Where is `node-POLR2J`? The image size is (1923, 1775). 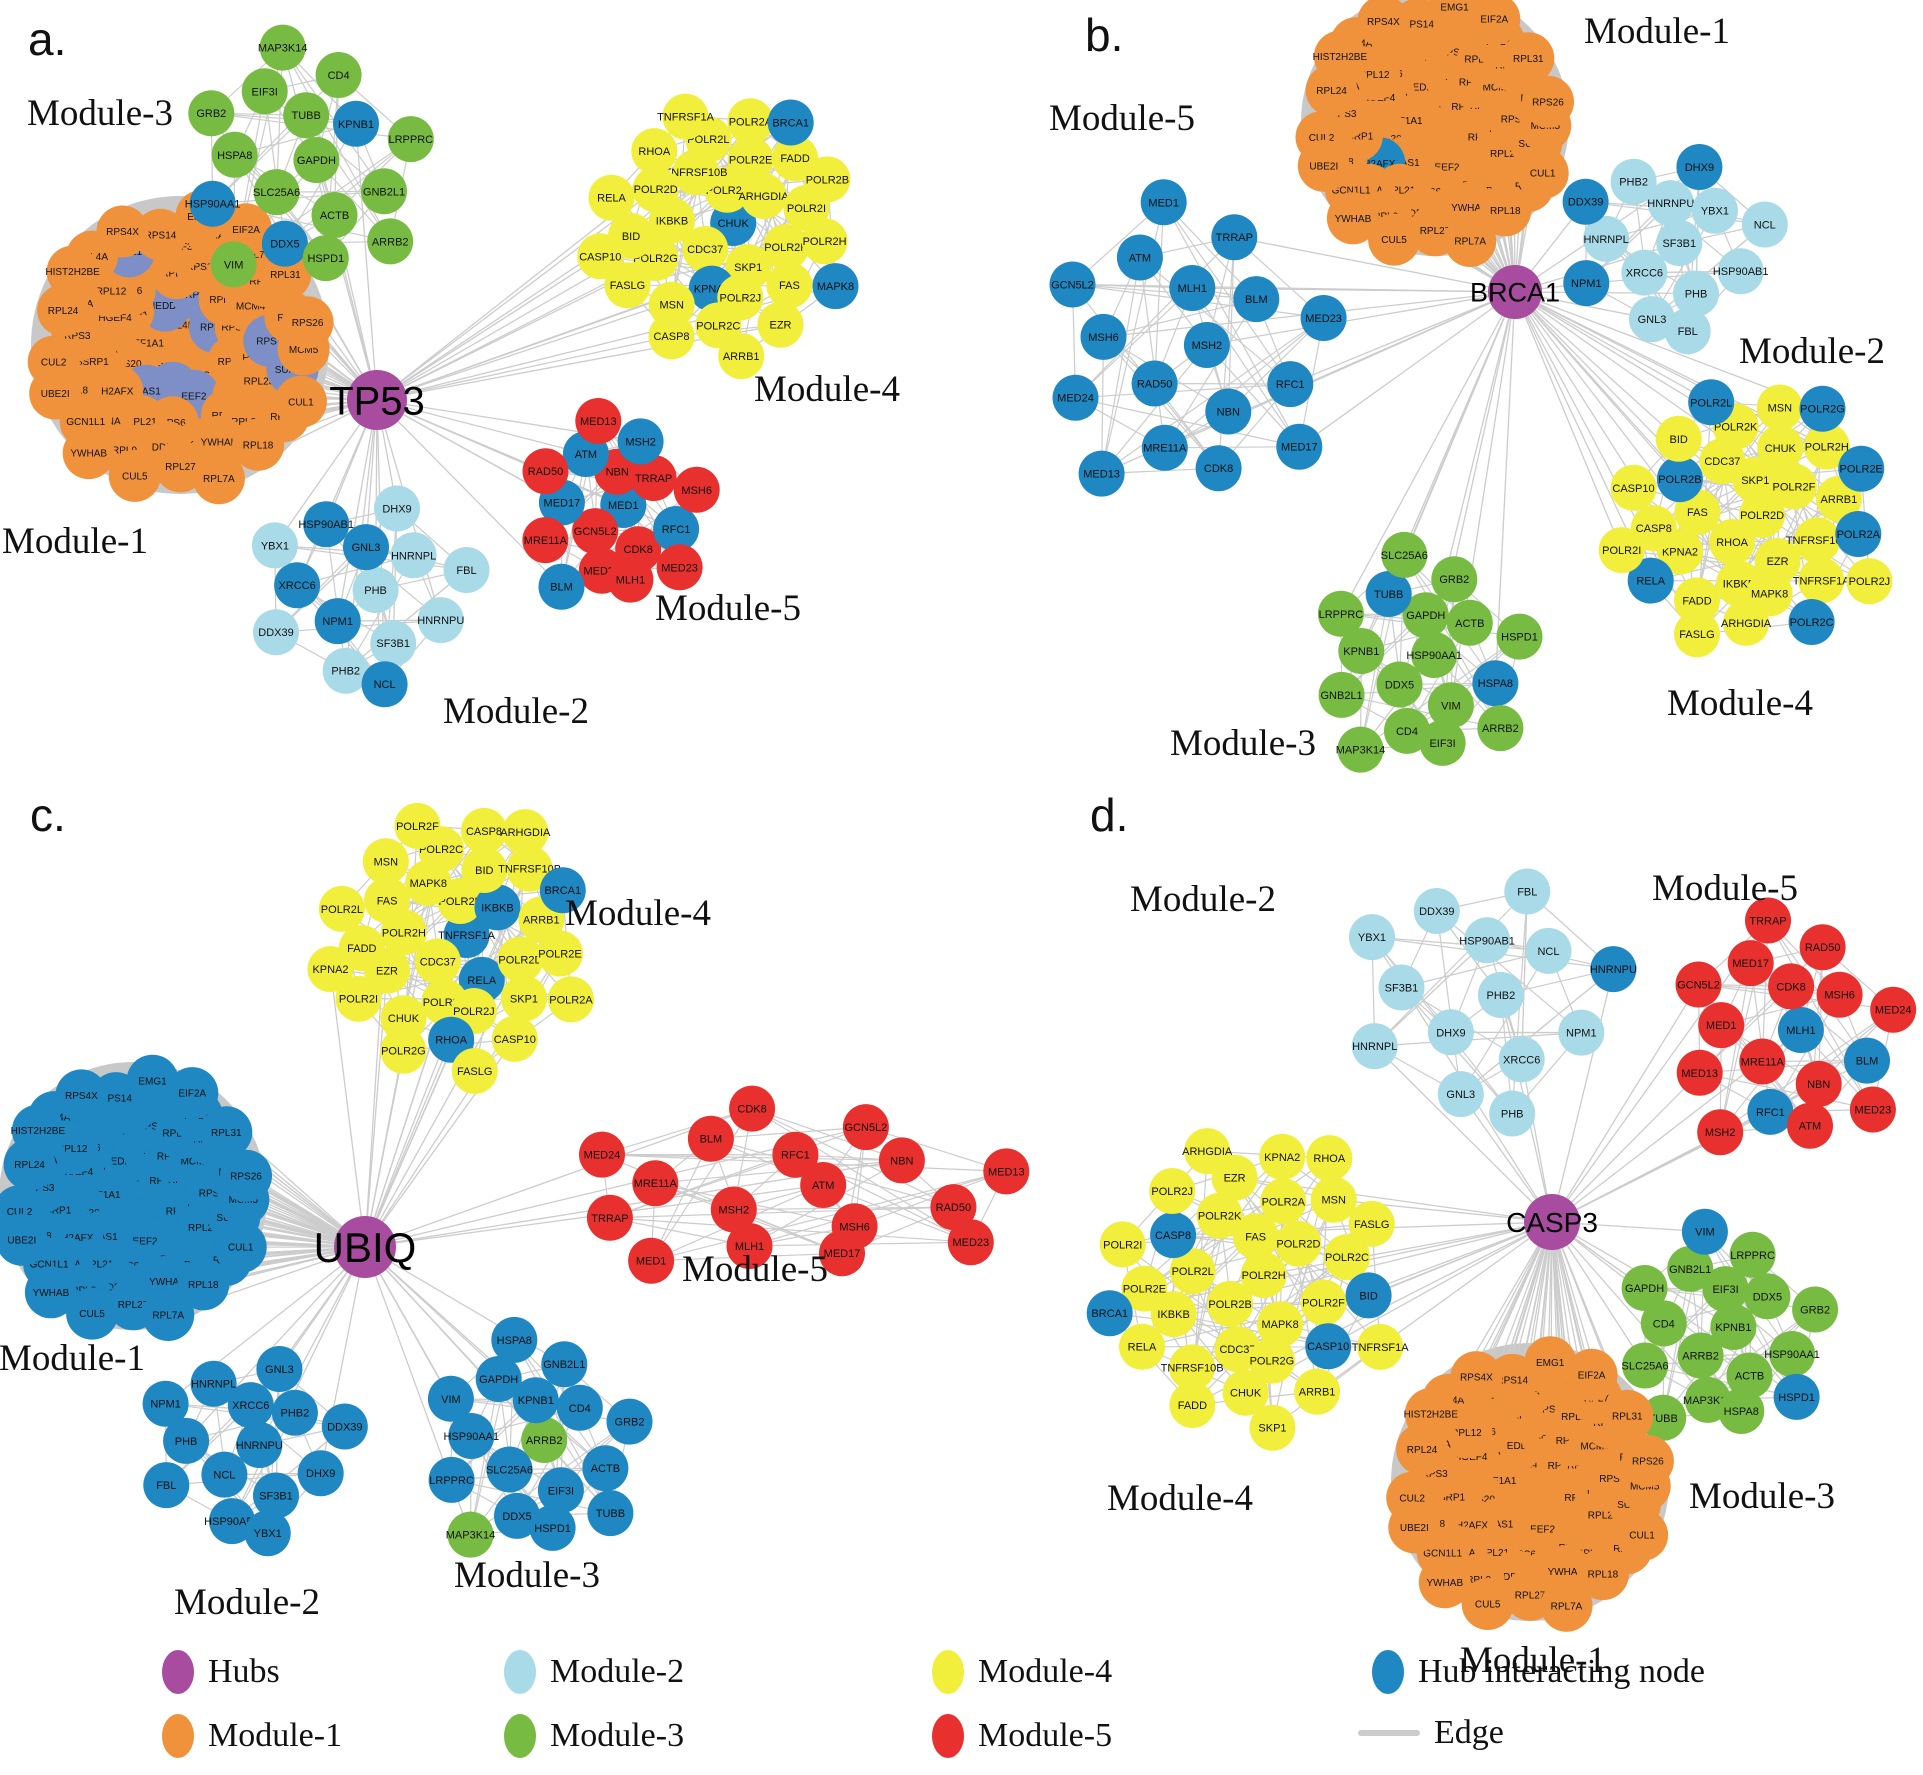 node-POLR2J is located at coordinates (1869, 581).